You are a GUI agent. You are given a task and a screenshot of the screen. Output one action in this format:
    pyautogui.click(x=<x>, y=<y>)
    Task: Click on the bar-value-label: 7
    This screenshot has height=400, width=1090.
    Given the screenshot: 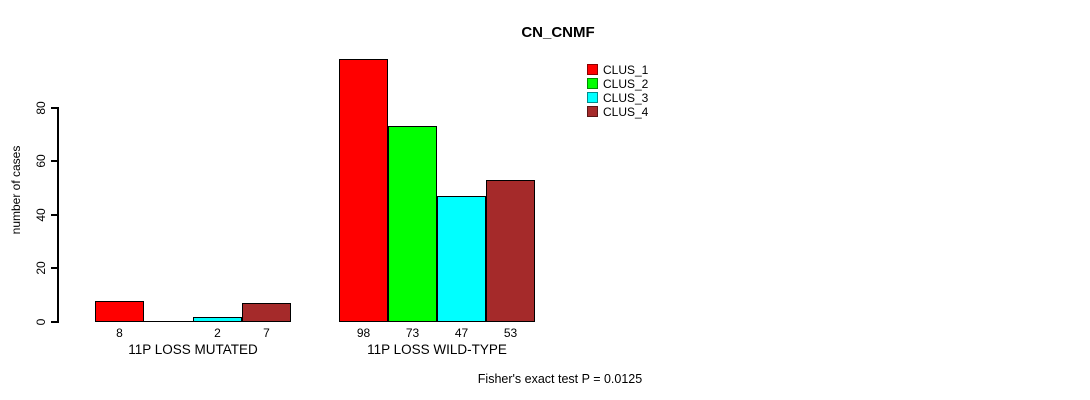 What is the action you would take?
    pyautogui.click(x=266, y=333)
    